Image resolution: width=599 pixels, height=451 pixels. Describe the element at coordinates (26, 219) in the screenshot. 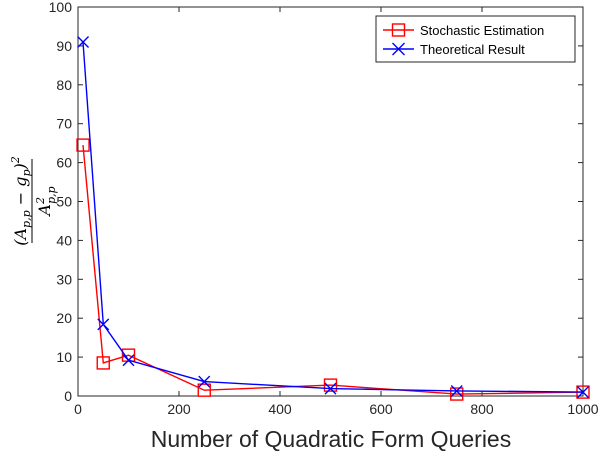

I see `y-title-num-sub: p,p` at that location.